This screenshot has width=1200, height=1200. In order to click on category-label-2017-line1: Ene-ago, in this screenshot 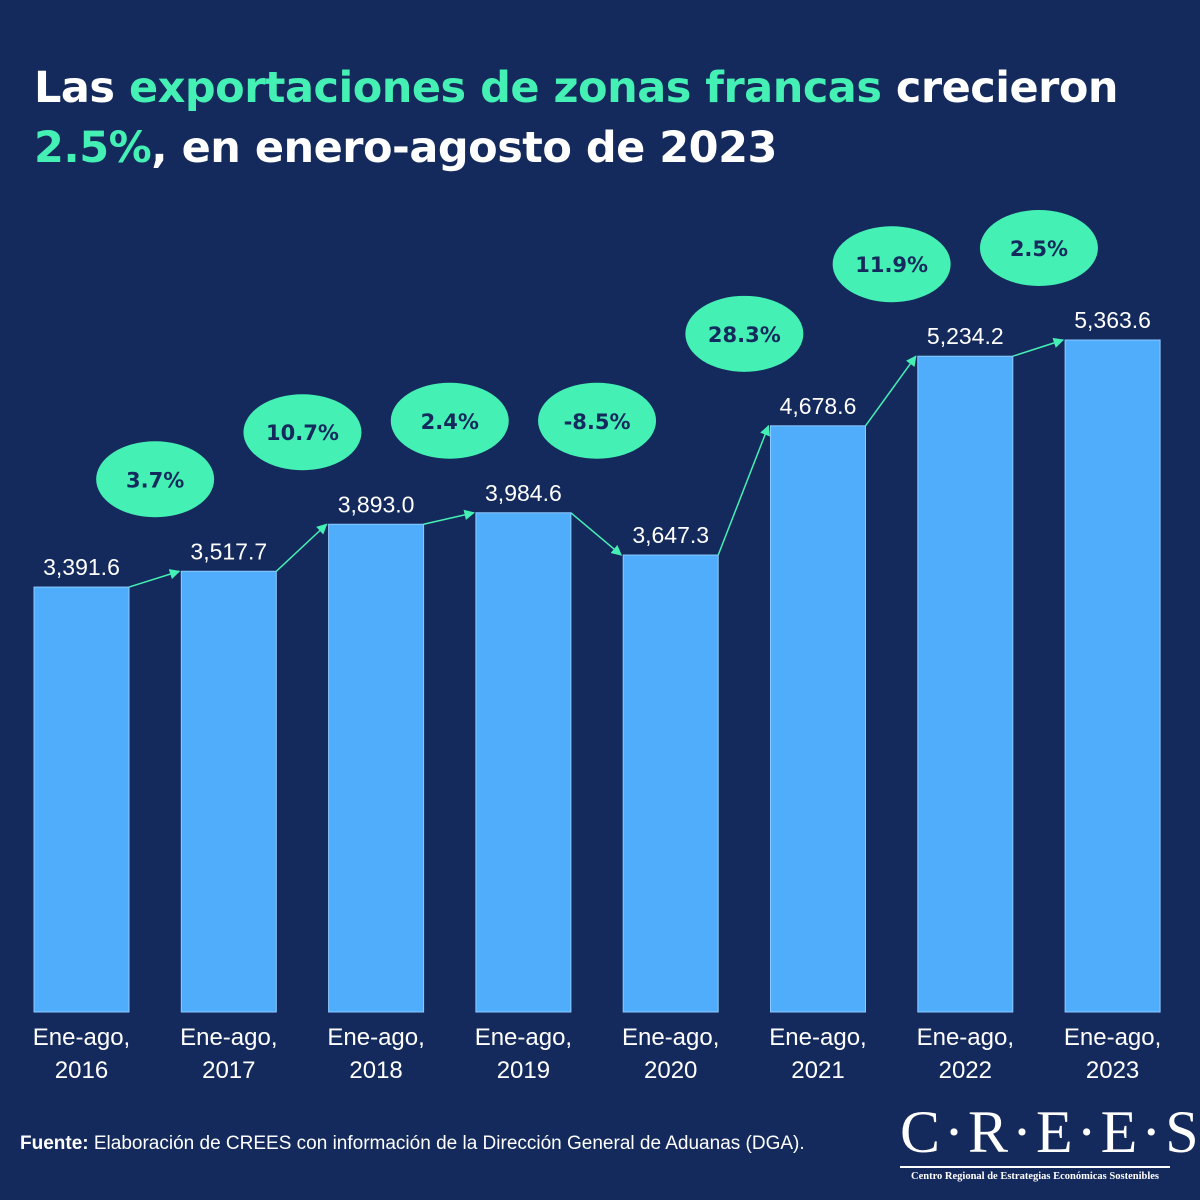, I will do `click(228, 1037)`.